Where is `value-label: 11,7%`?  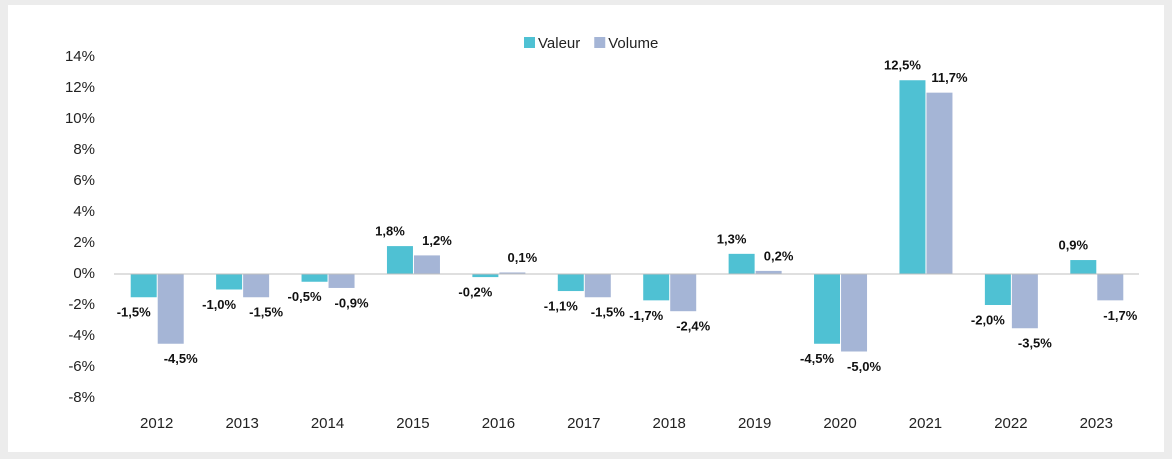 value-label: 11,7% is located at coordinates (949, 77).